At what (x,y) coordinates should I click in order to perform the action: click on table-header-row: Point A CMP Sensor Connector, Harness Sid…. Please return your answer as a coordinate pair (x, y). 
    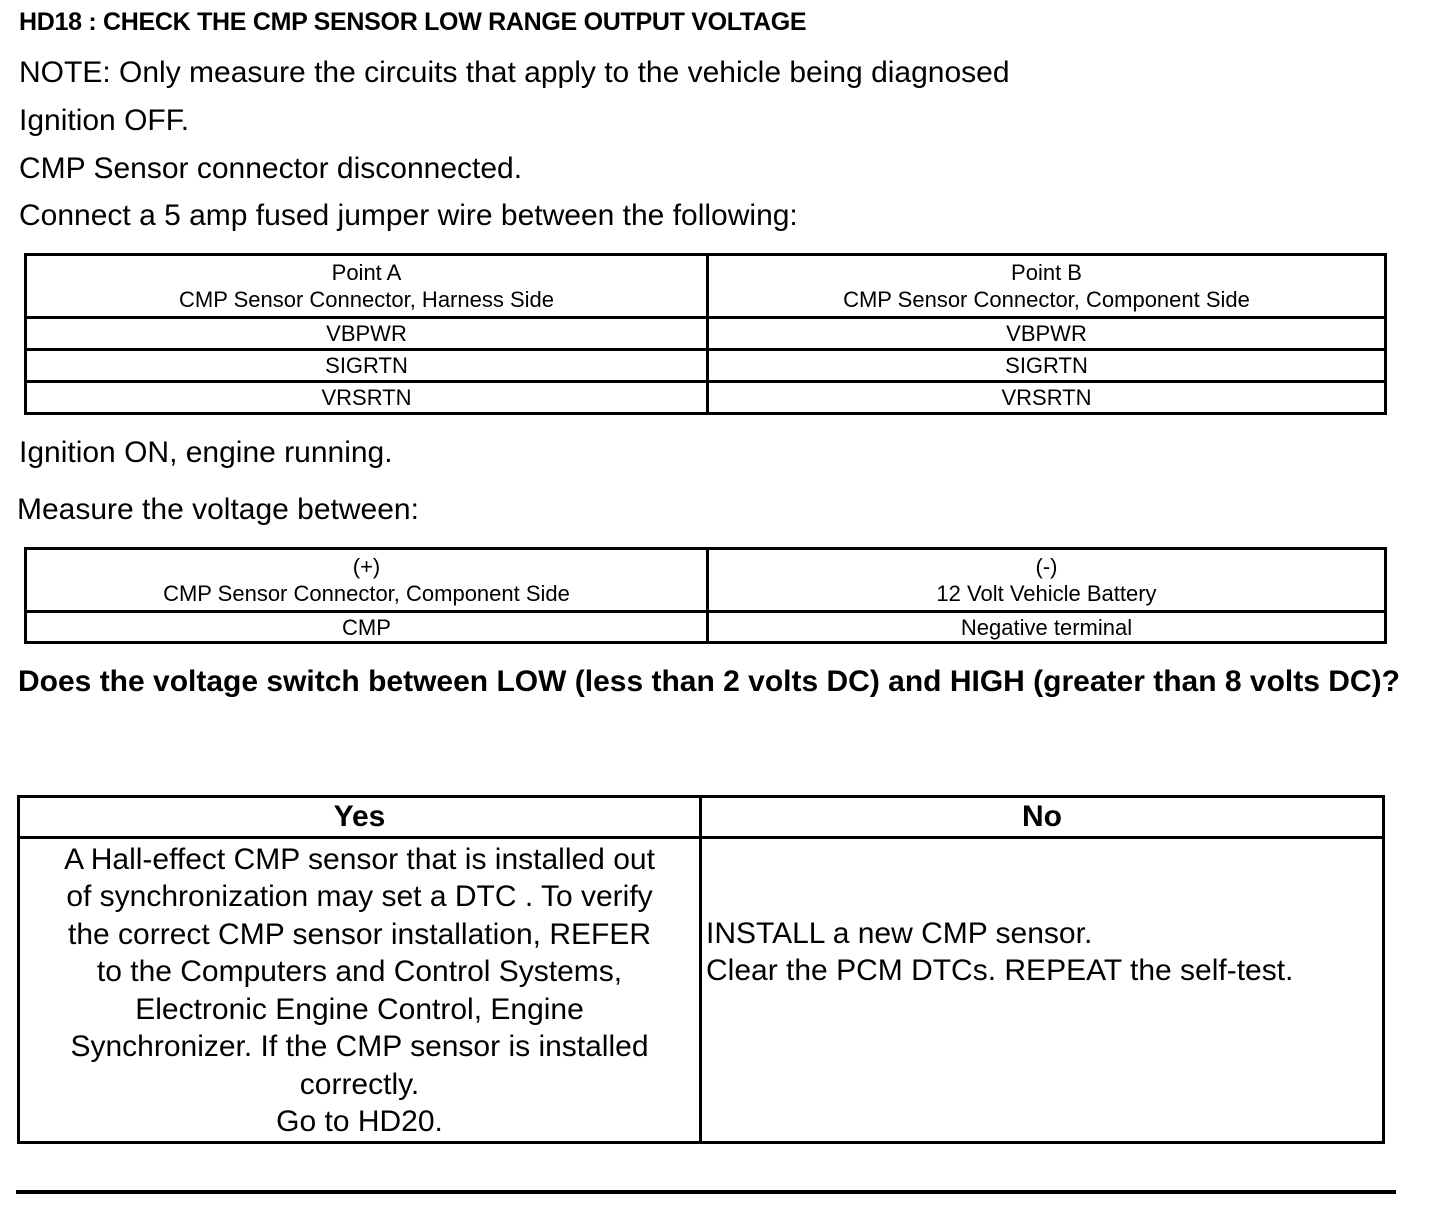
    Looking at the image, I should click on (705, 286).